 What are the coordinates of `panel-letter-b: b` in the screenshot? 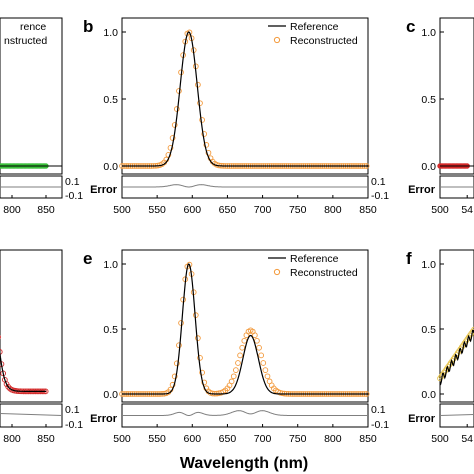 It's located at (88, 26).